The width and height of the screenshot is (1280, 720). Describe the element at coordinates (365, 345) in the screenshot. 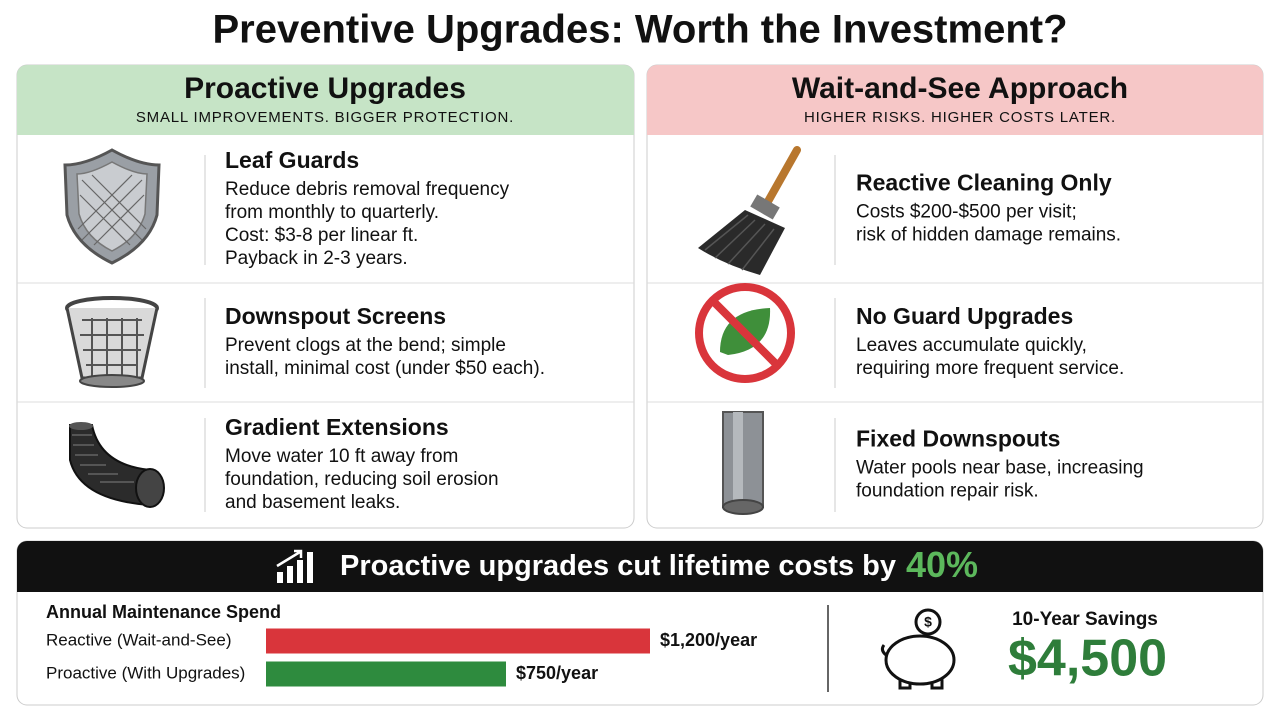

I see `item-line: Prevent clogs at the bend; simple` at that location.